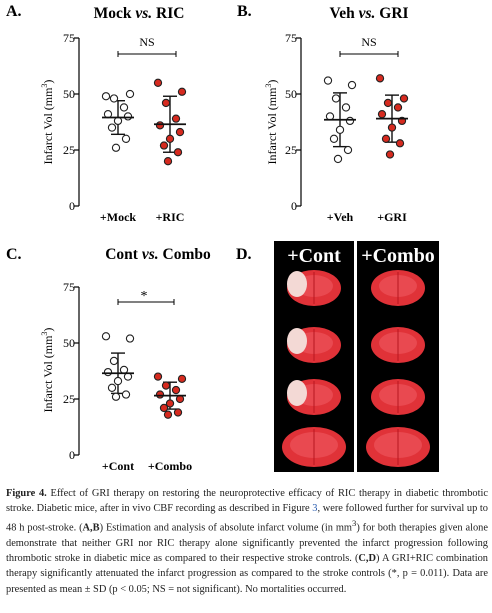 The width and height of the screenshot is (492, 613). What do you see at coordinates (170, 217) in the screenshot?
I see `x-tick-label: +RIC` at bounding box center [170, 217].